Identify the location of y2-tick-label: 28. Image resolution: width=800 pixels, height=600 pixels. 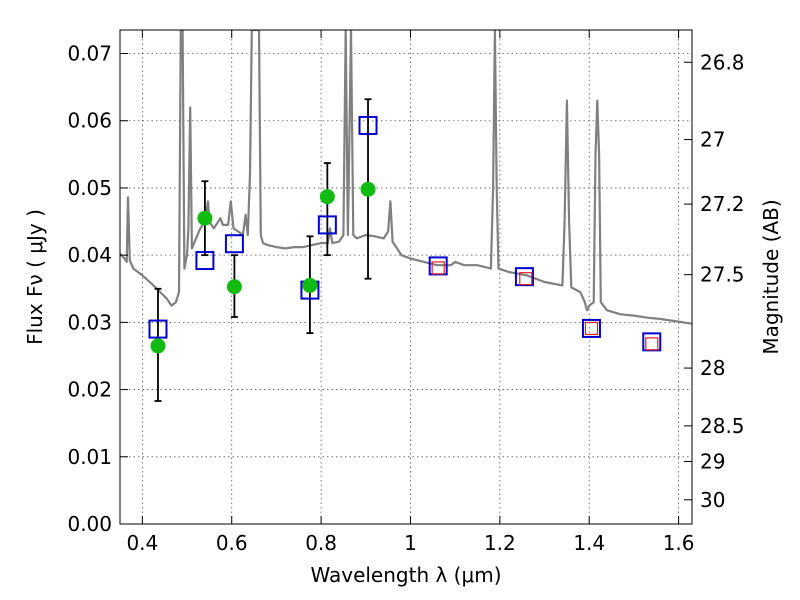
(712, 368).